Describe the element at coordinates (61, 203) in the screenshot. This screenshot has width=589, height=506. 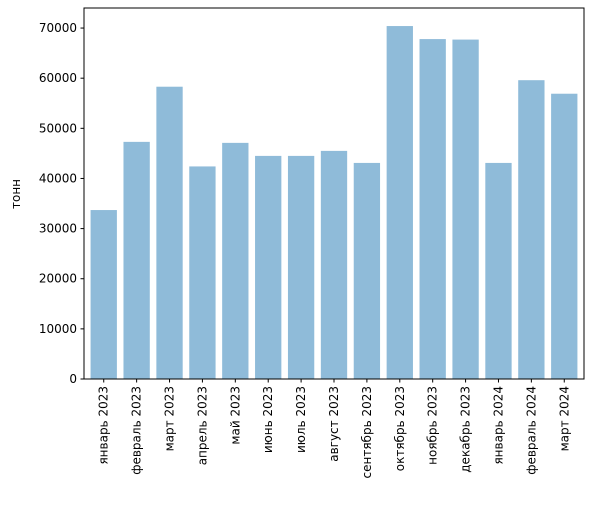
I see `y-axis: 0 10000 20000 30000 40000 50000 60000 70000` at that location.